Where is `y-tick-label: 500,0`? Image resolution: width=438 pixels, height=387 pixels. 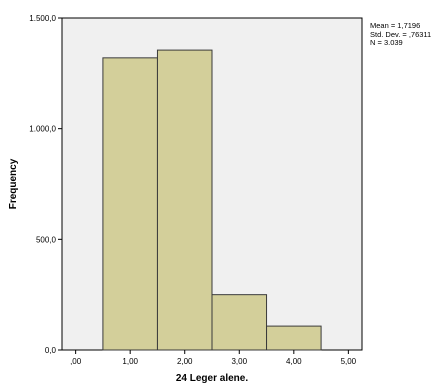 y-tick-label: 500,0 is located at coordinates (46, 239).